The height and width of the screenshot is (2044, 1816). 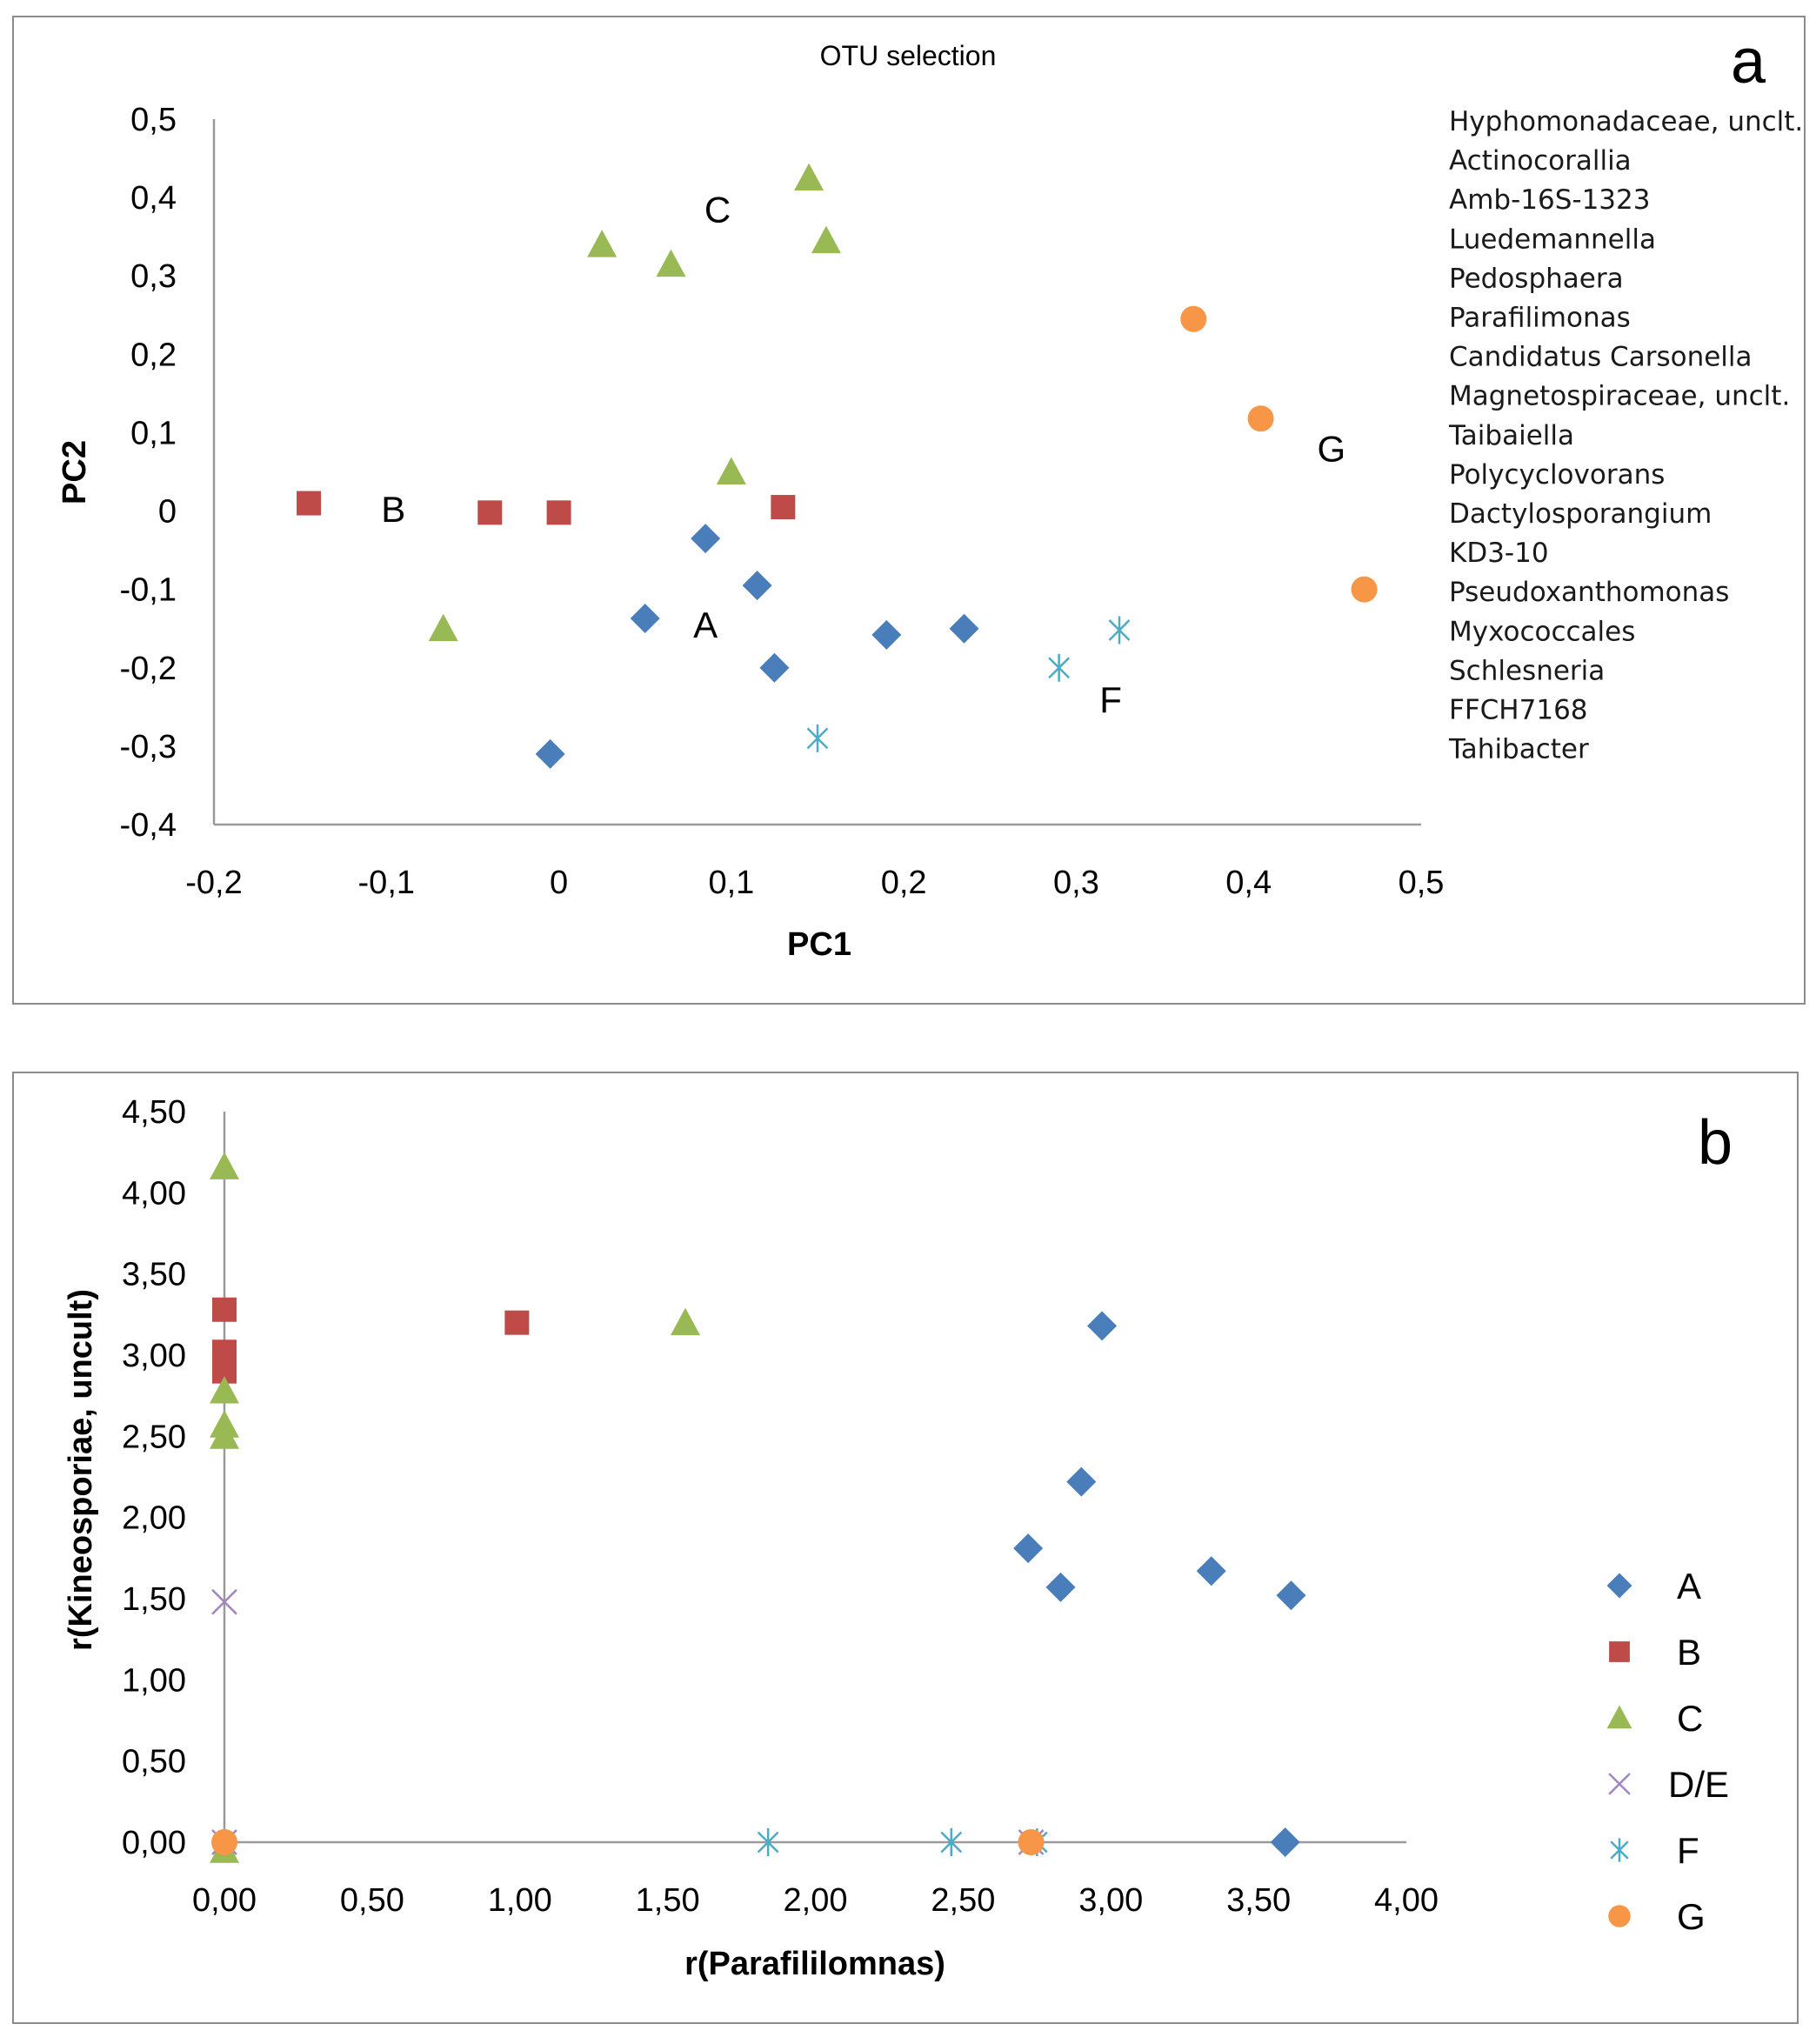 What do you see at coordinates (1258, 1900) in the screenshot?
I see `panel-b-x-tick-label: 3,50` at bounding box center [1258, 1900].